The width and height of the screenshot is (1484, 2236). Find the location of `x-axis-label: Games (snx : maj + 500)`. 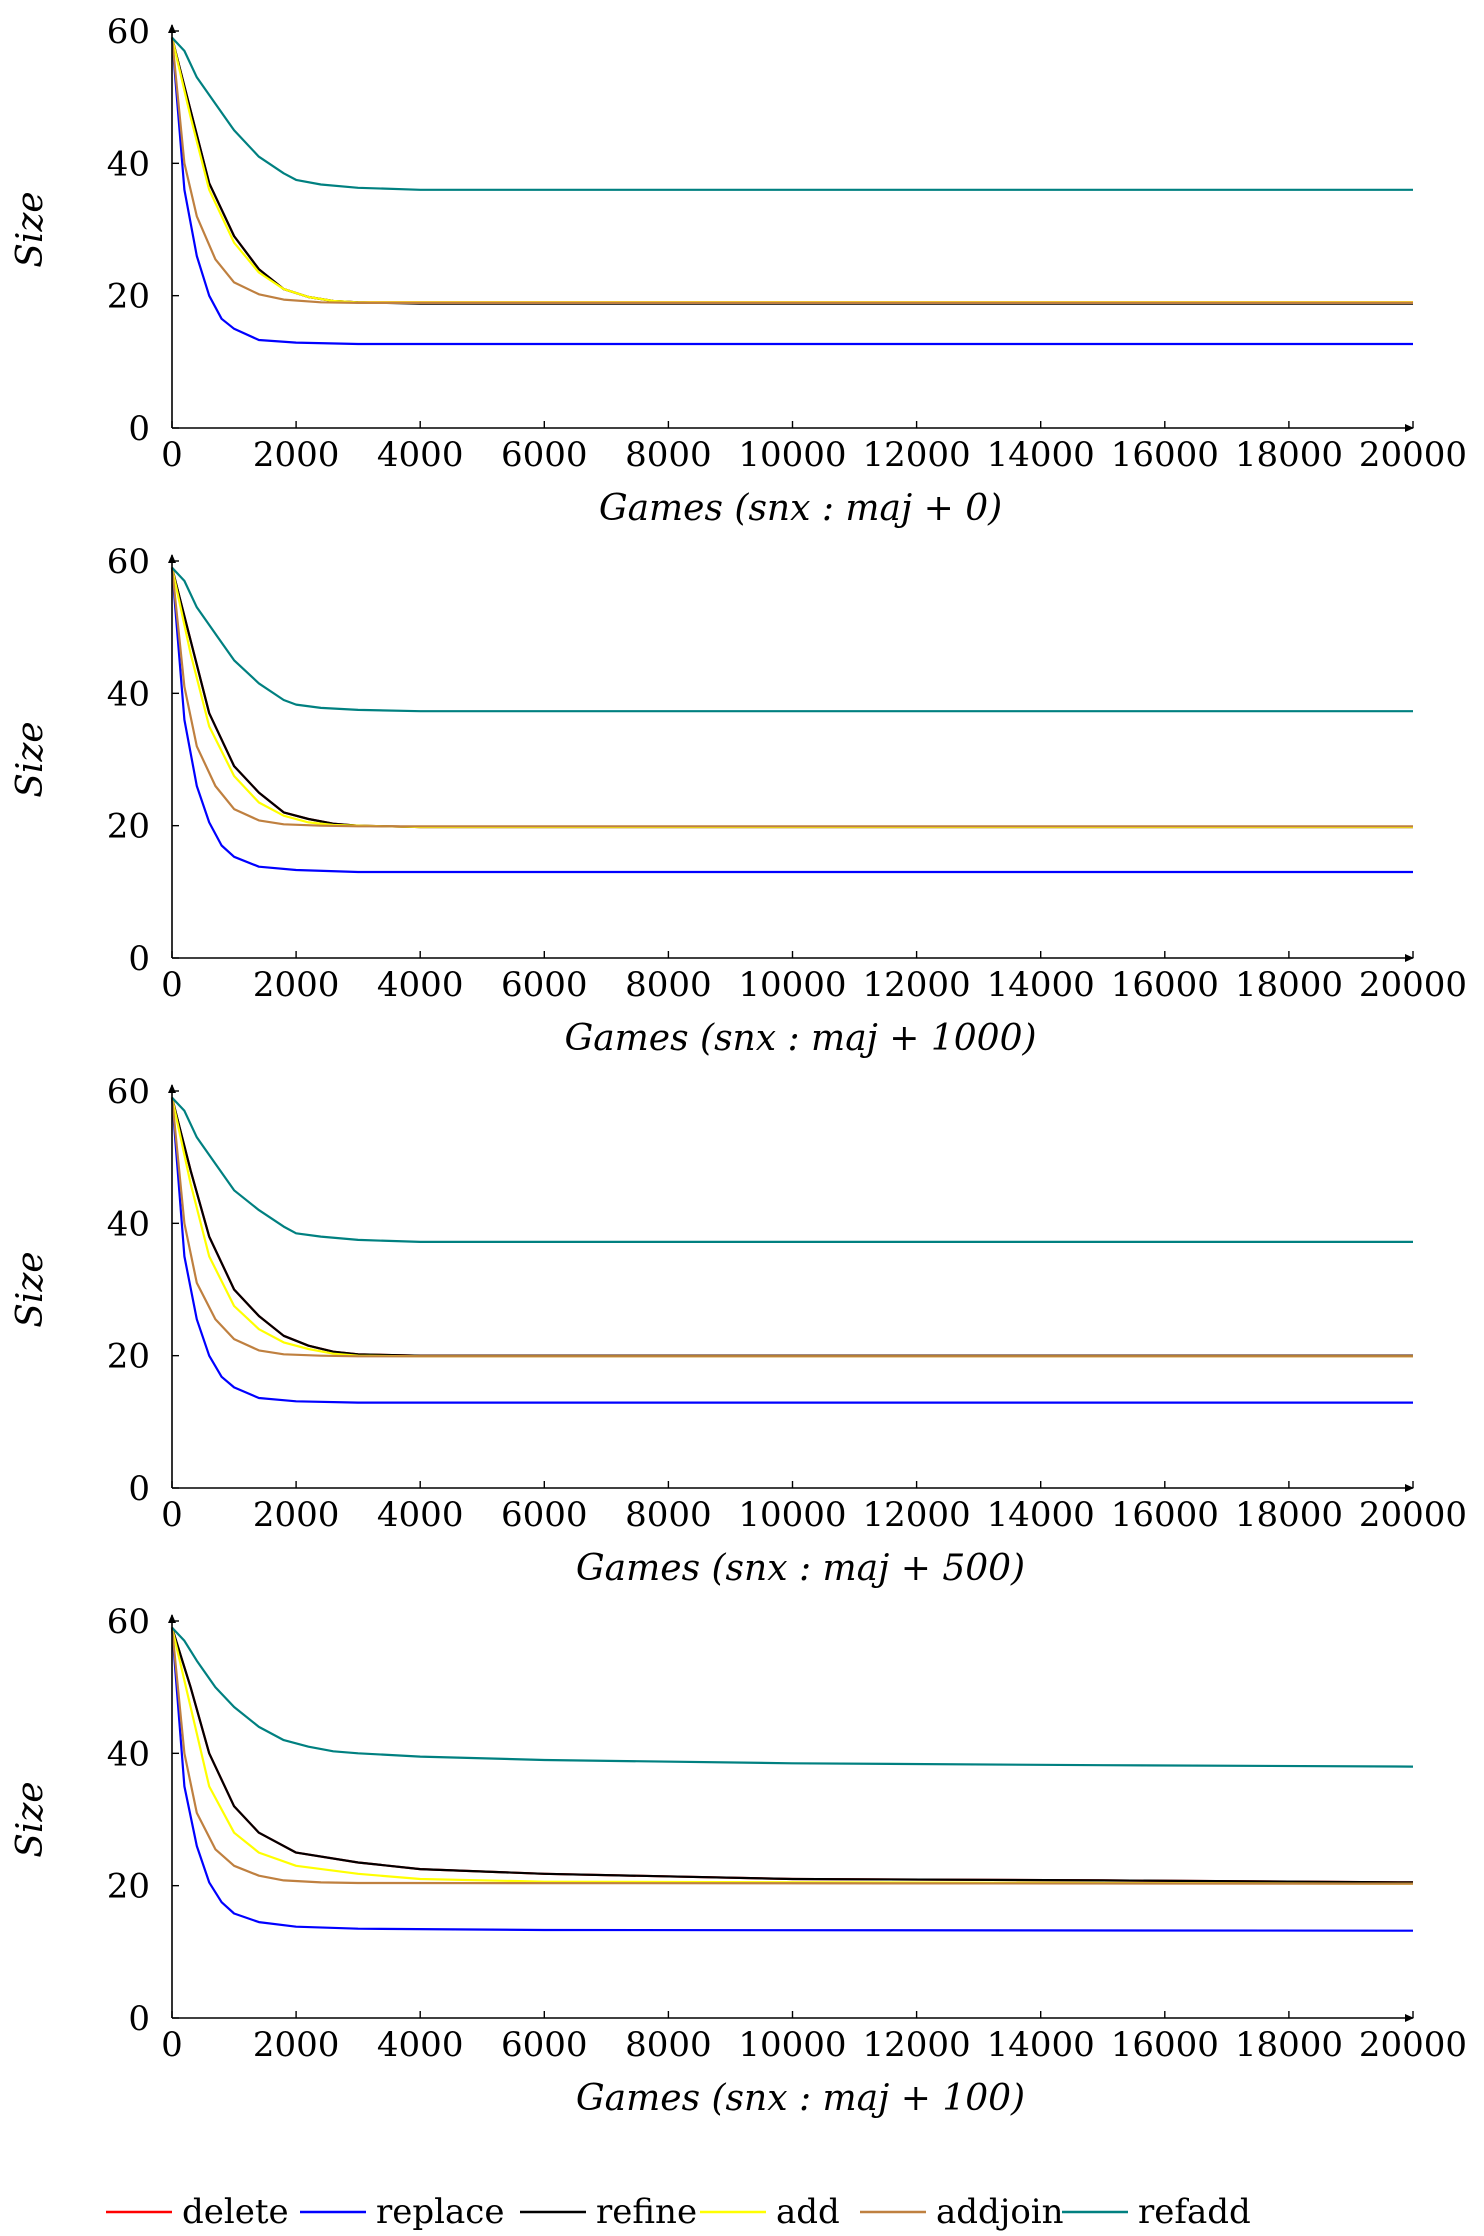

x-axis-label: Games (snx : maj + 500) is located at coordinates (800, 1568).